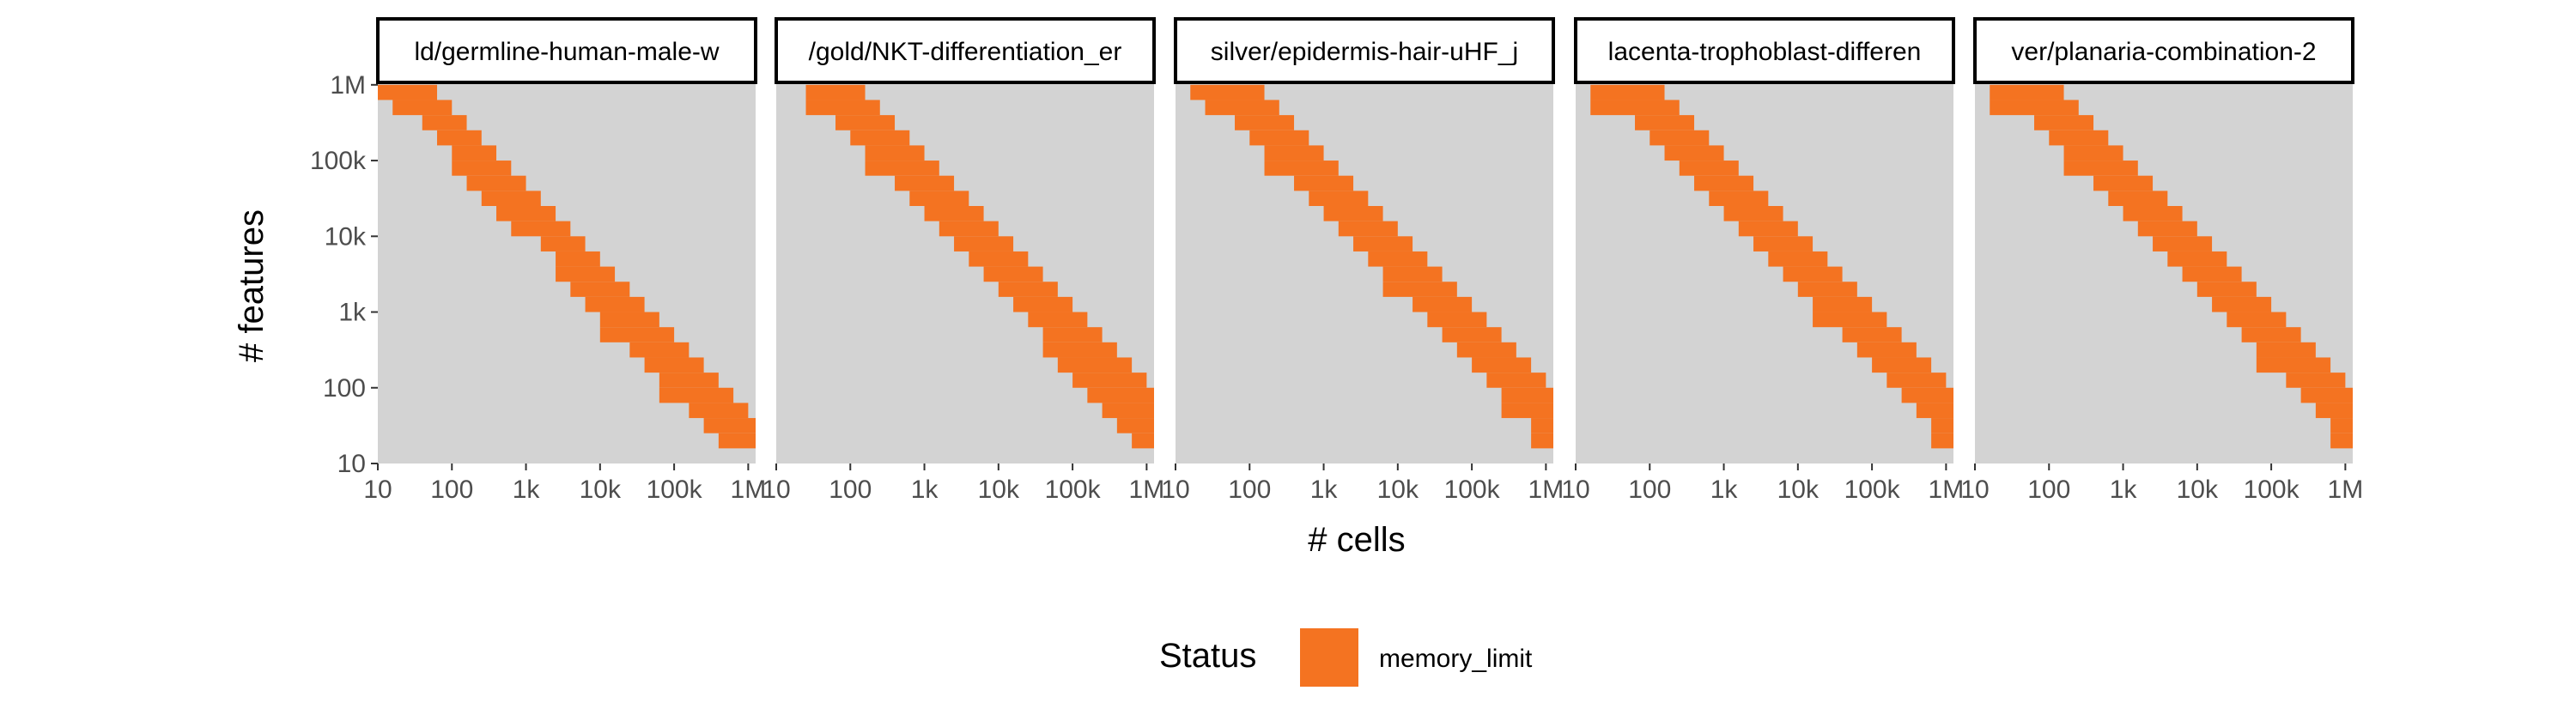 The image size is (2576, 721). I want to click on y-tick-label: 1M, so click(348, 85).